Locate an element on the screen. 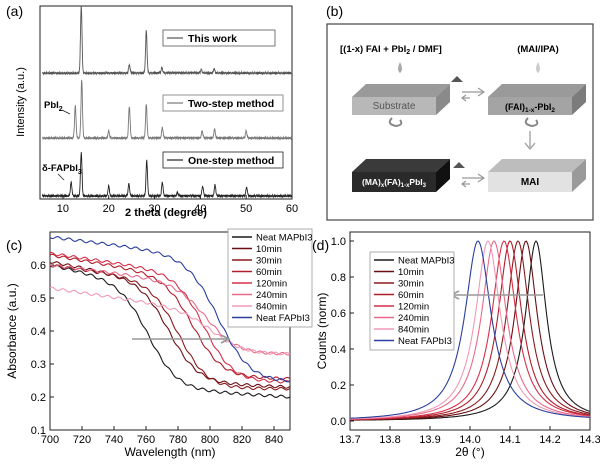 The image size is (600, 465). xrd-d-y-tick-label: 0.8 is located at coordinates (338, 278).